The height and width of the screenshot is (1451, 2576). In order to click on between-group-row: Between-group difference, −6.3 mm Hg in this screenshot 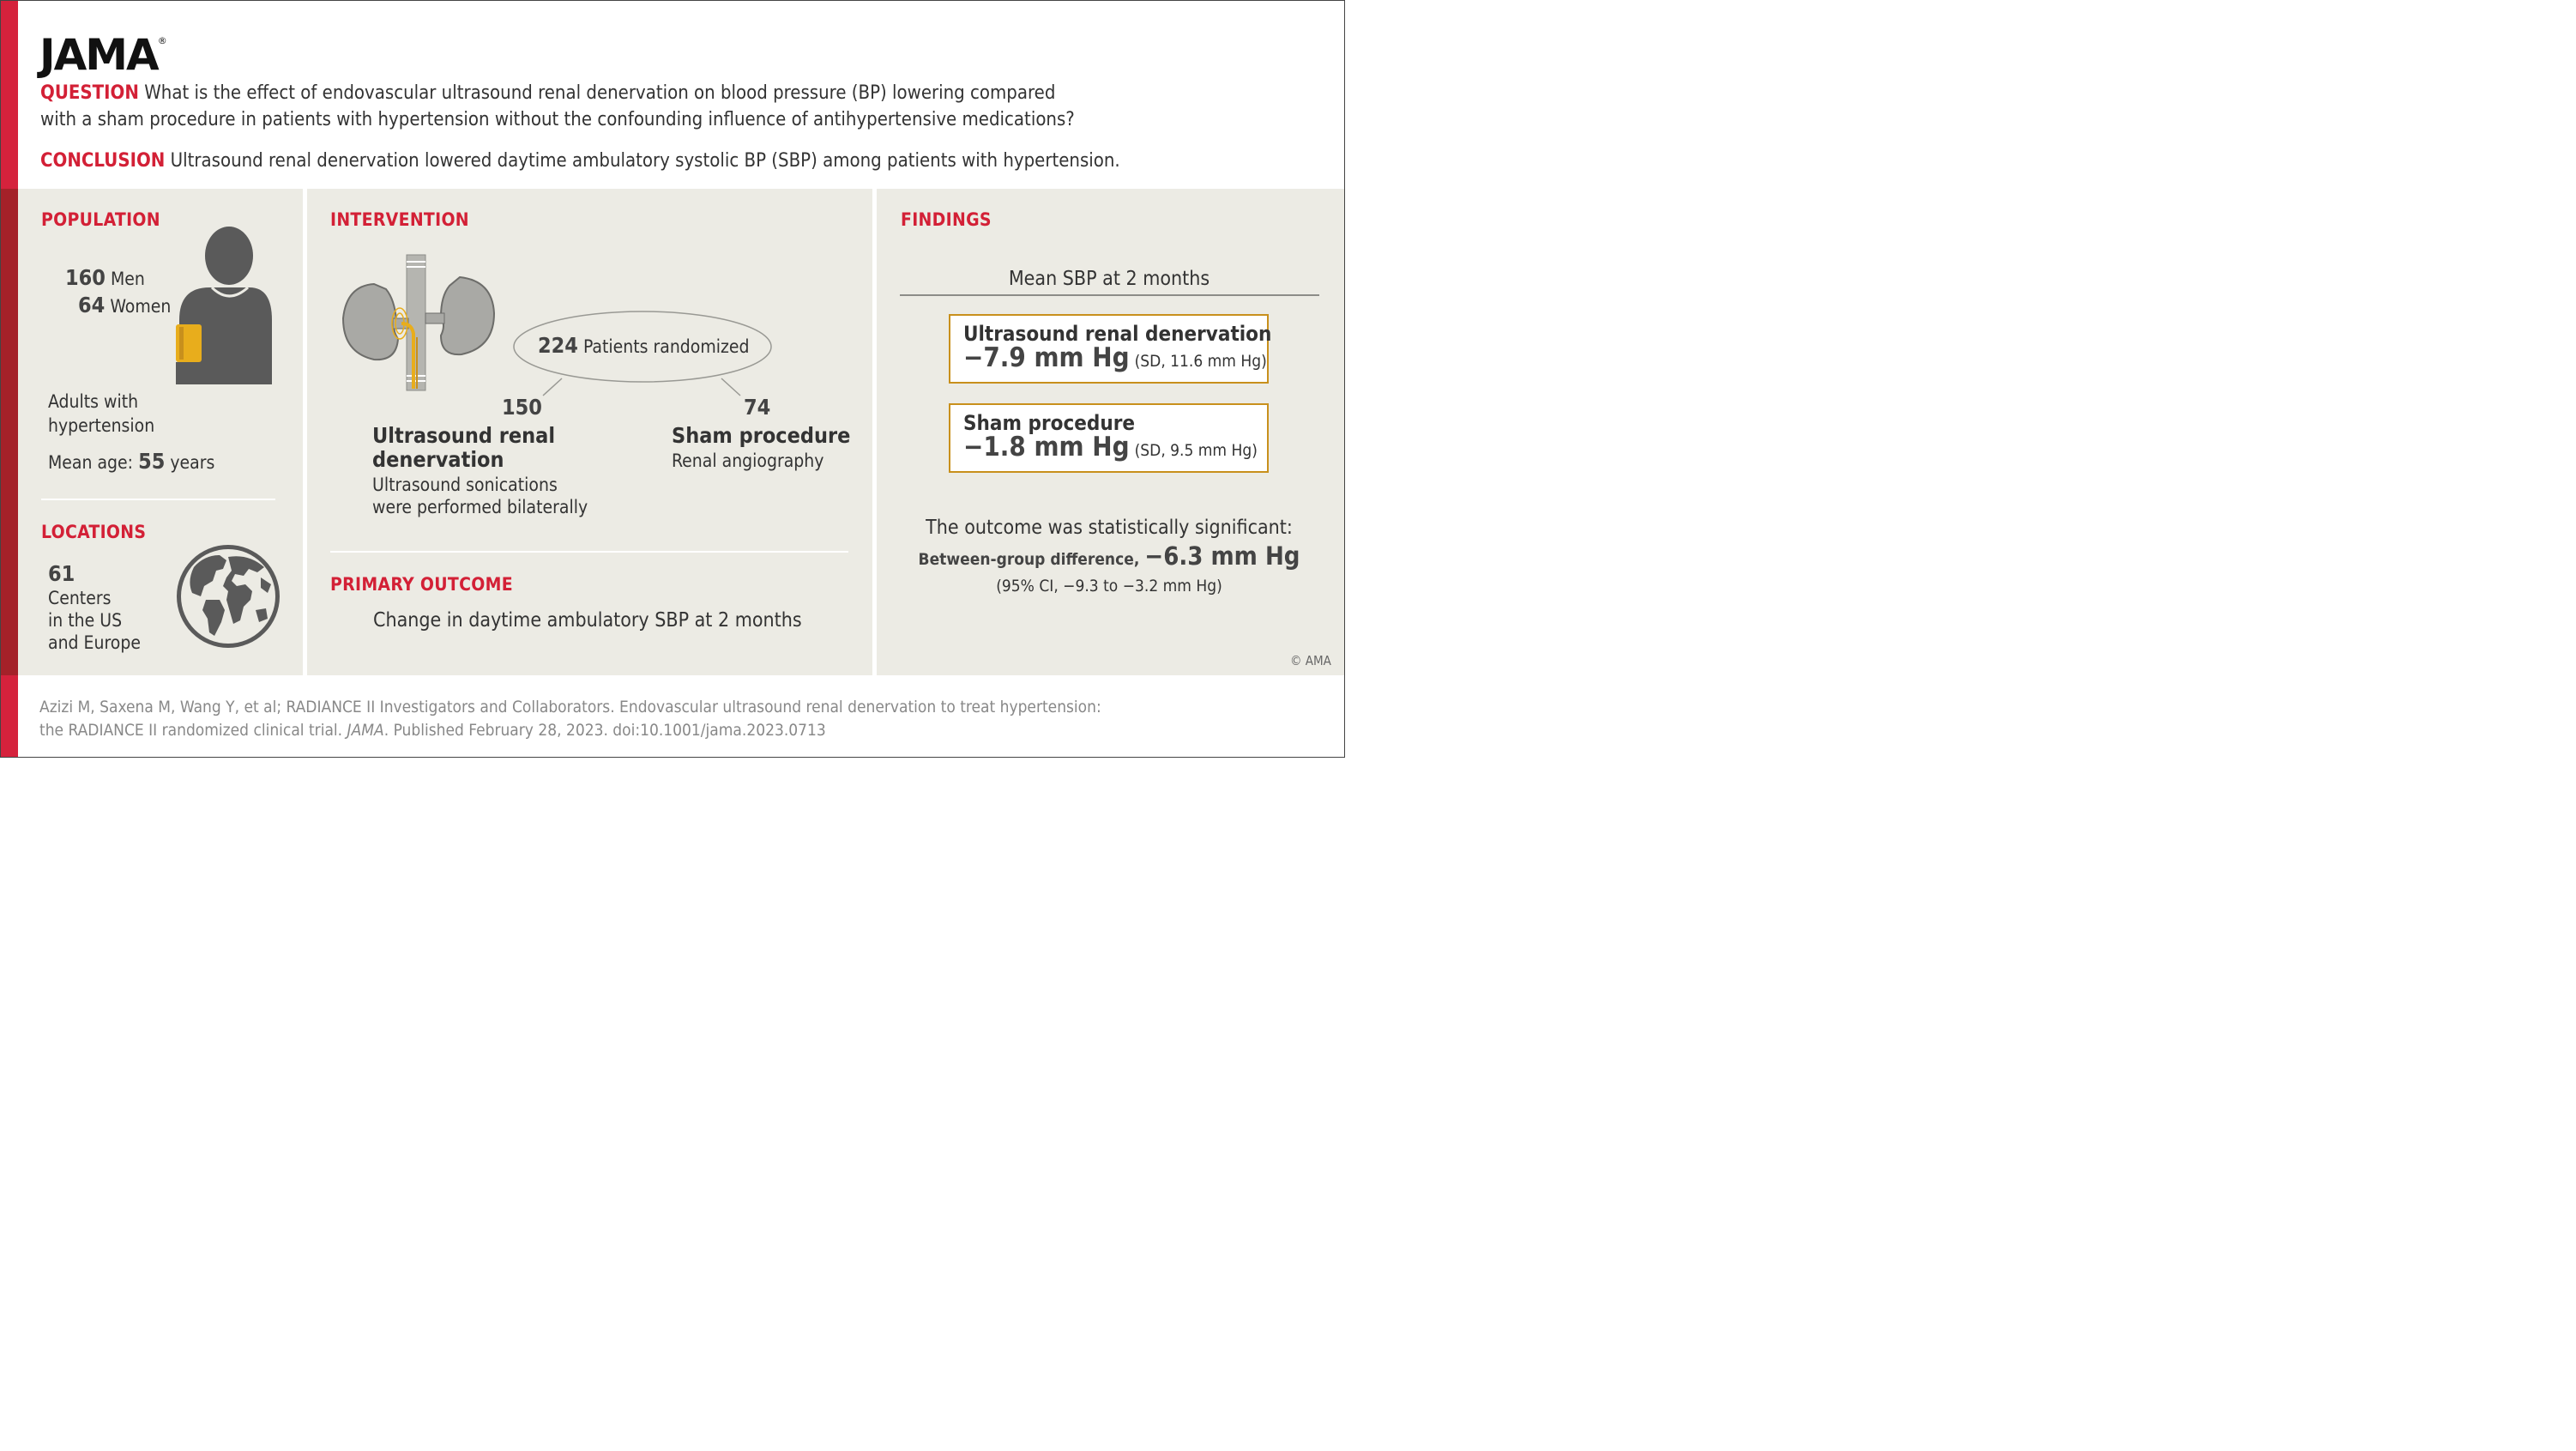, I will do `click(1109, 557)`.